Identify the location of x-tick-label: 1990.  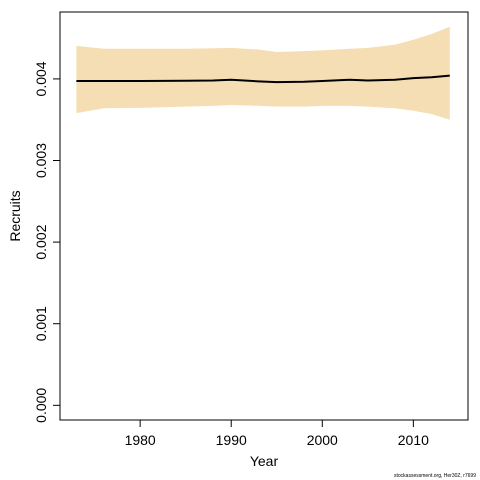
(231, 440).